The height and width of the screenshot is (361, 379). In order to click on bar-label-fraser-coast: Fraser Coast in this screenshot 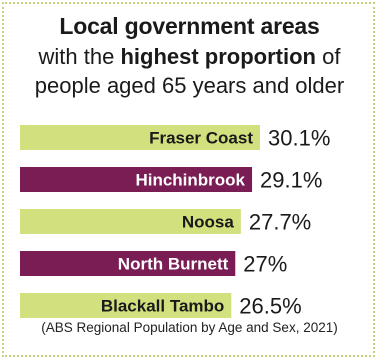, I will do `click(201, 138)`.